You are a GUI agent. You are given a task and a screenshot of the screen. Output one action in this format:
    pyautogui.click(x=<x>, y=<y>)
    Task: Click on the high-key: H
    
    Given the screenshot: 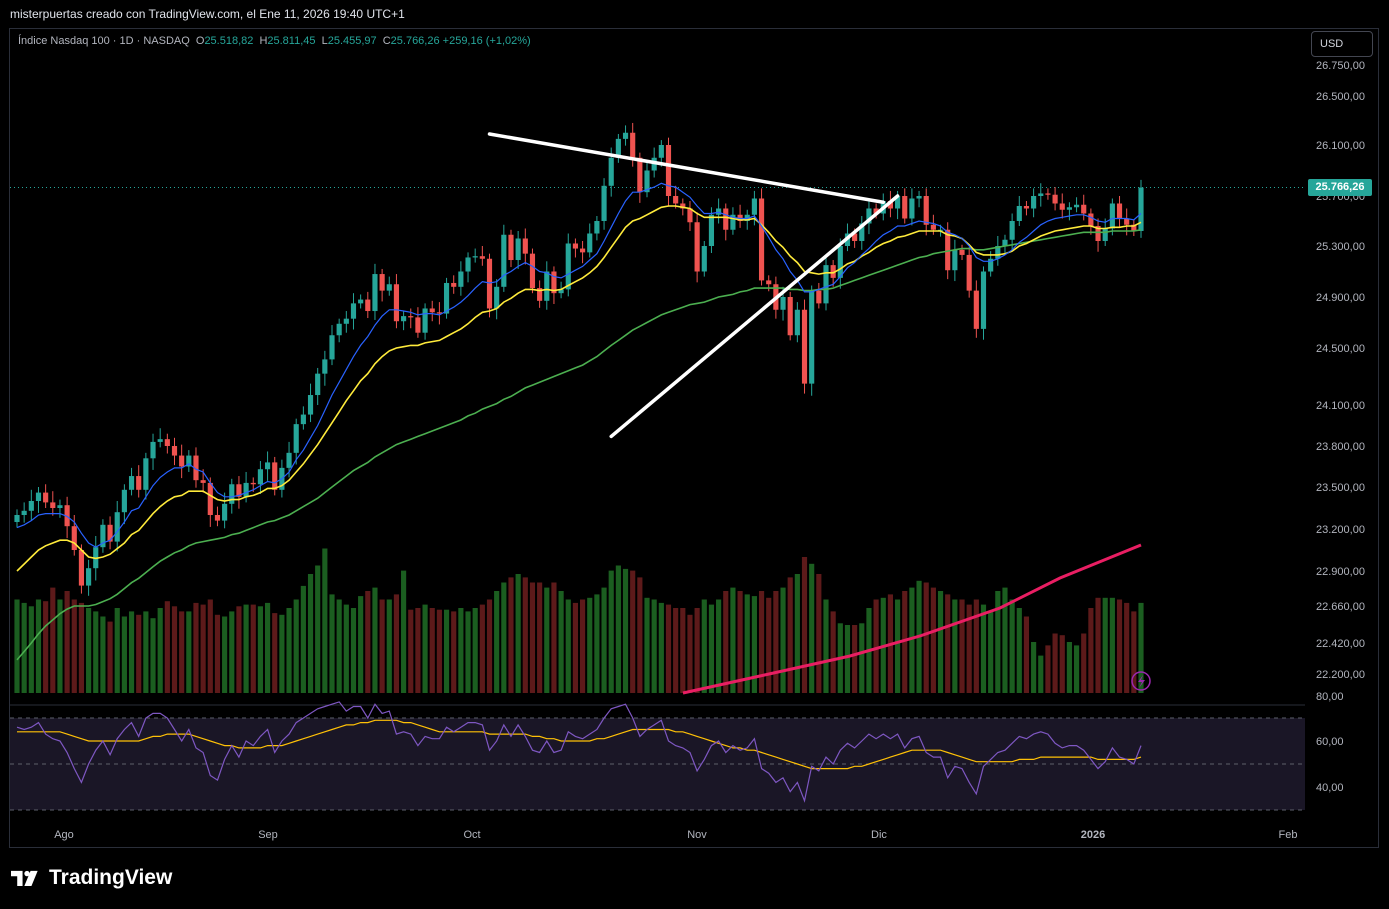 What is the action you would take?
    pyautogui.click(x=263, y=41)
    